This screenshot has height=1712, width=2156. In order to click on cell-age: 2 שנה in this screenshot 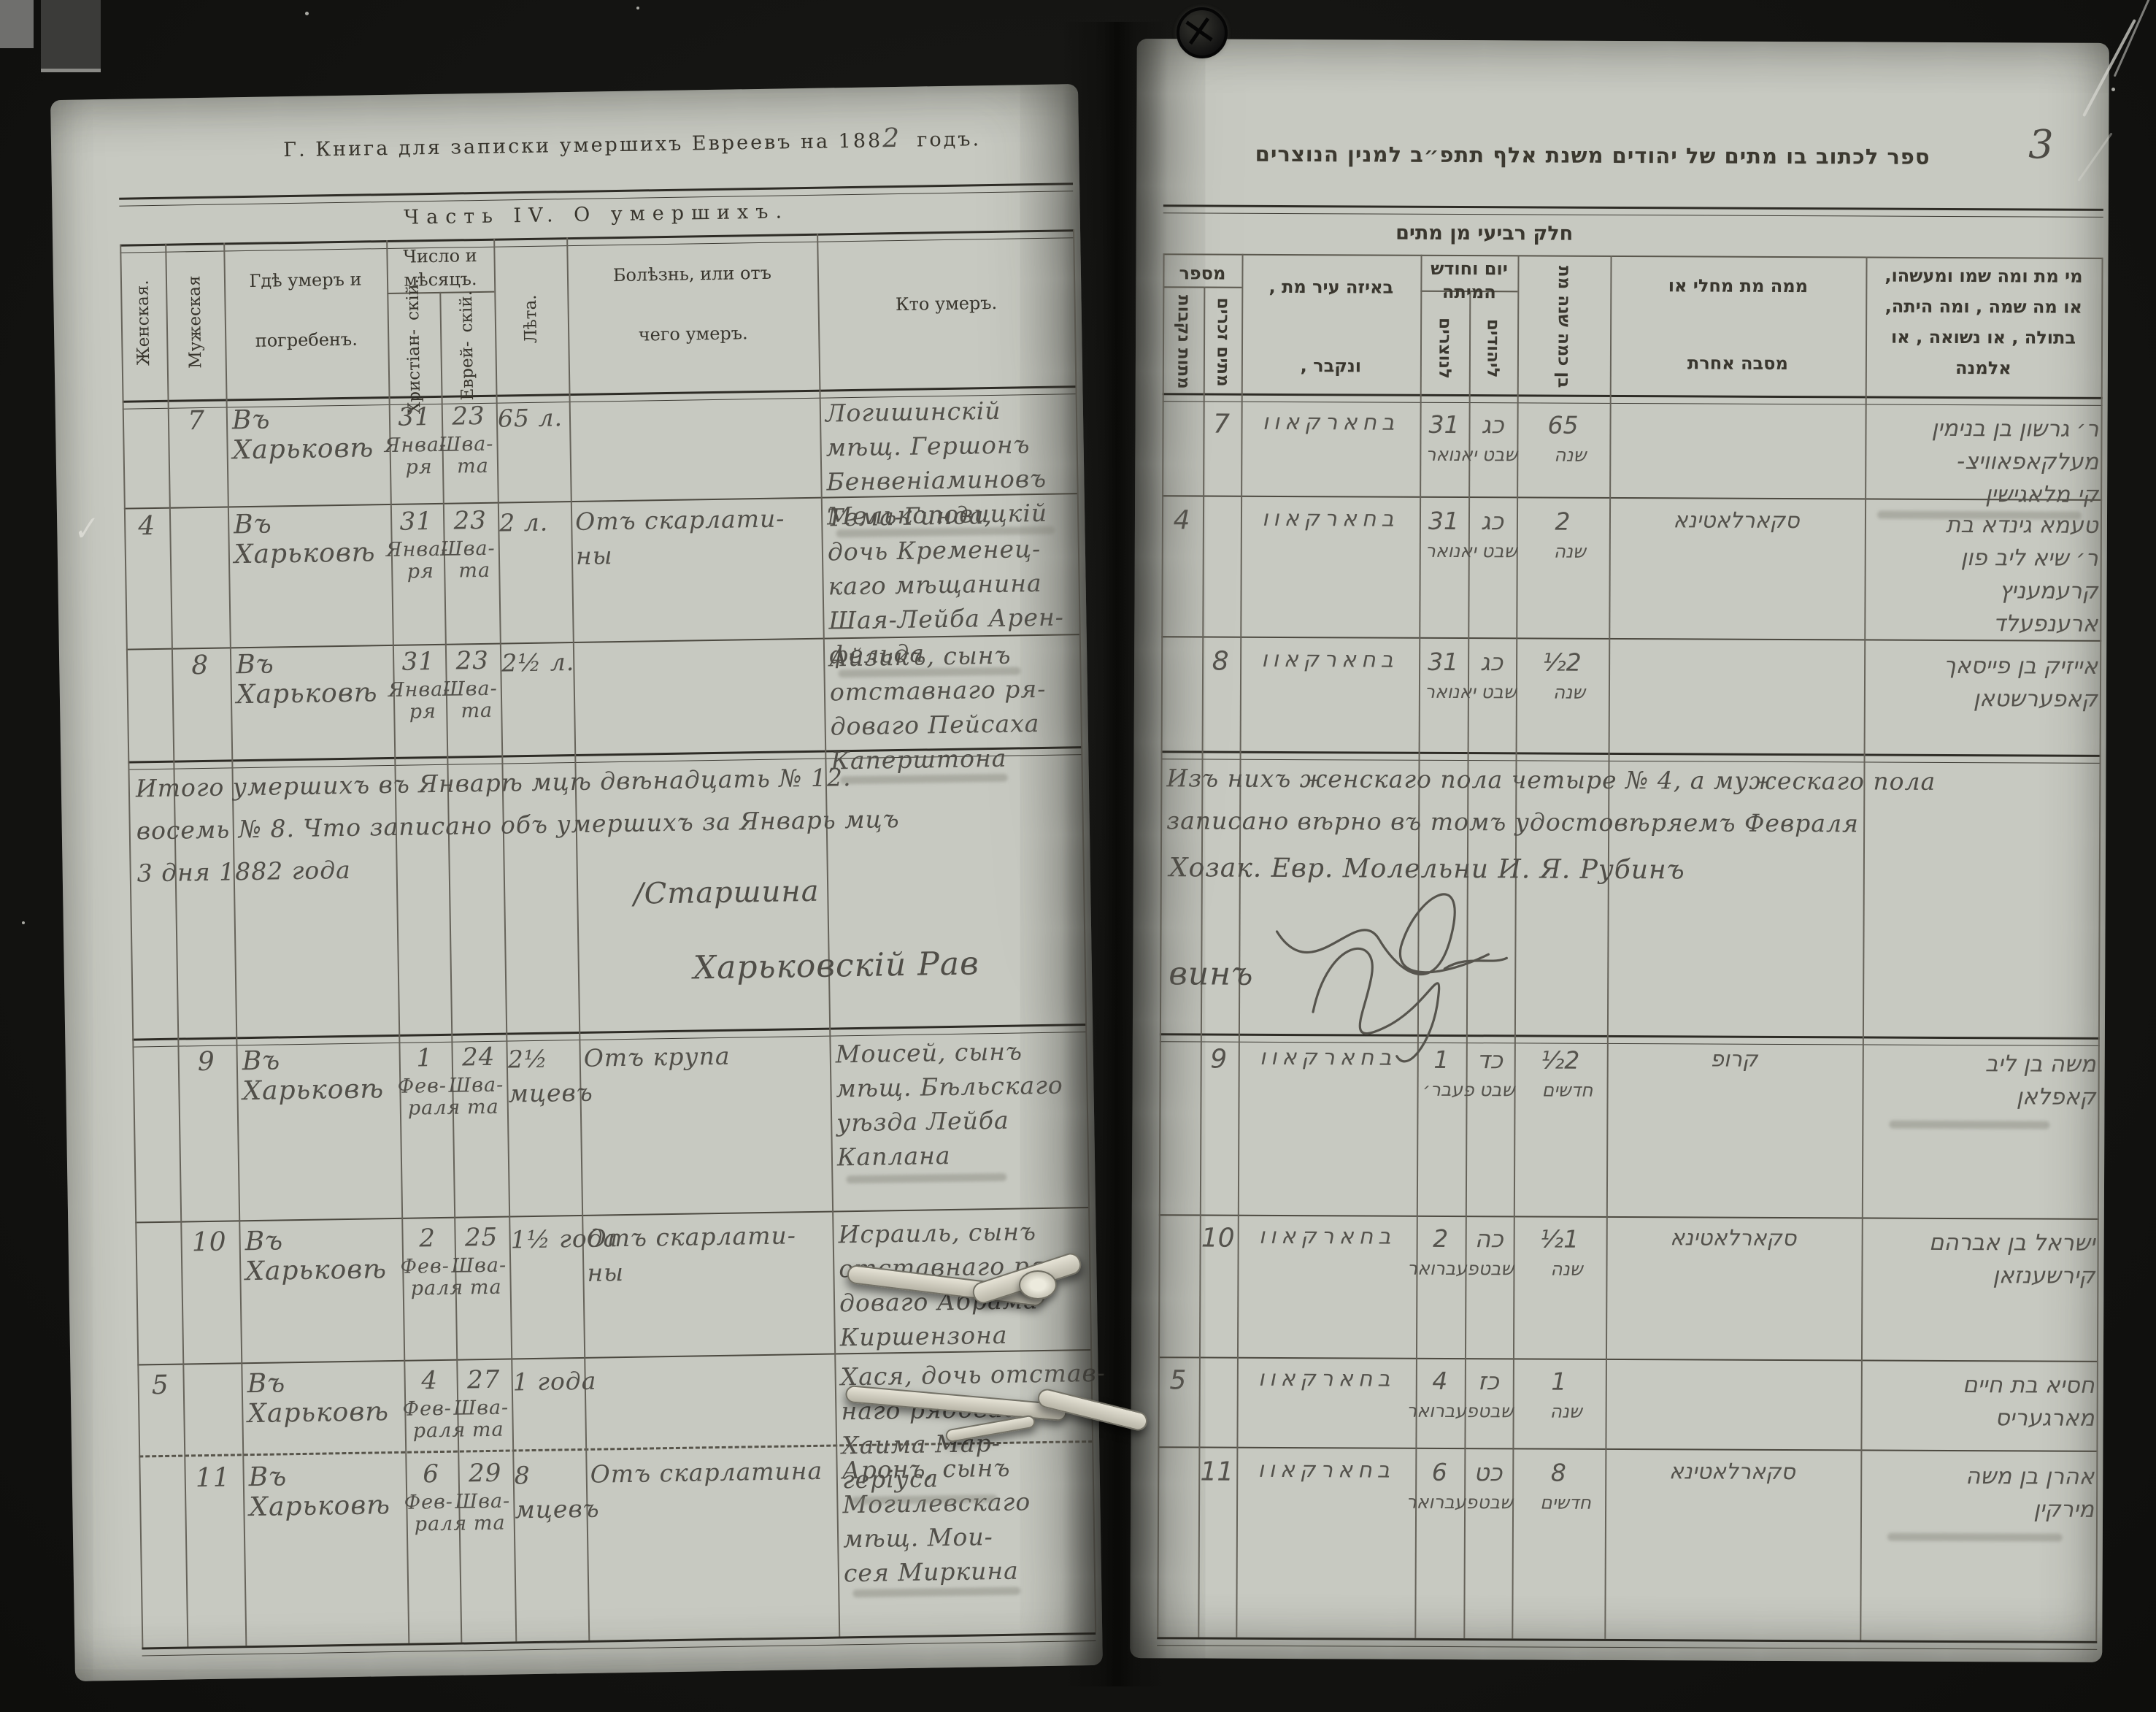, I will do `click(1569, 534)`.